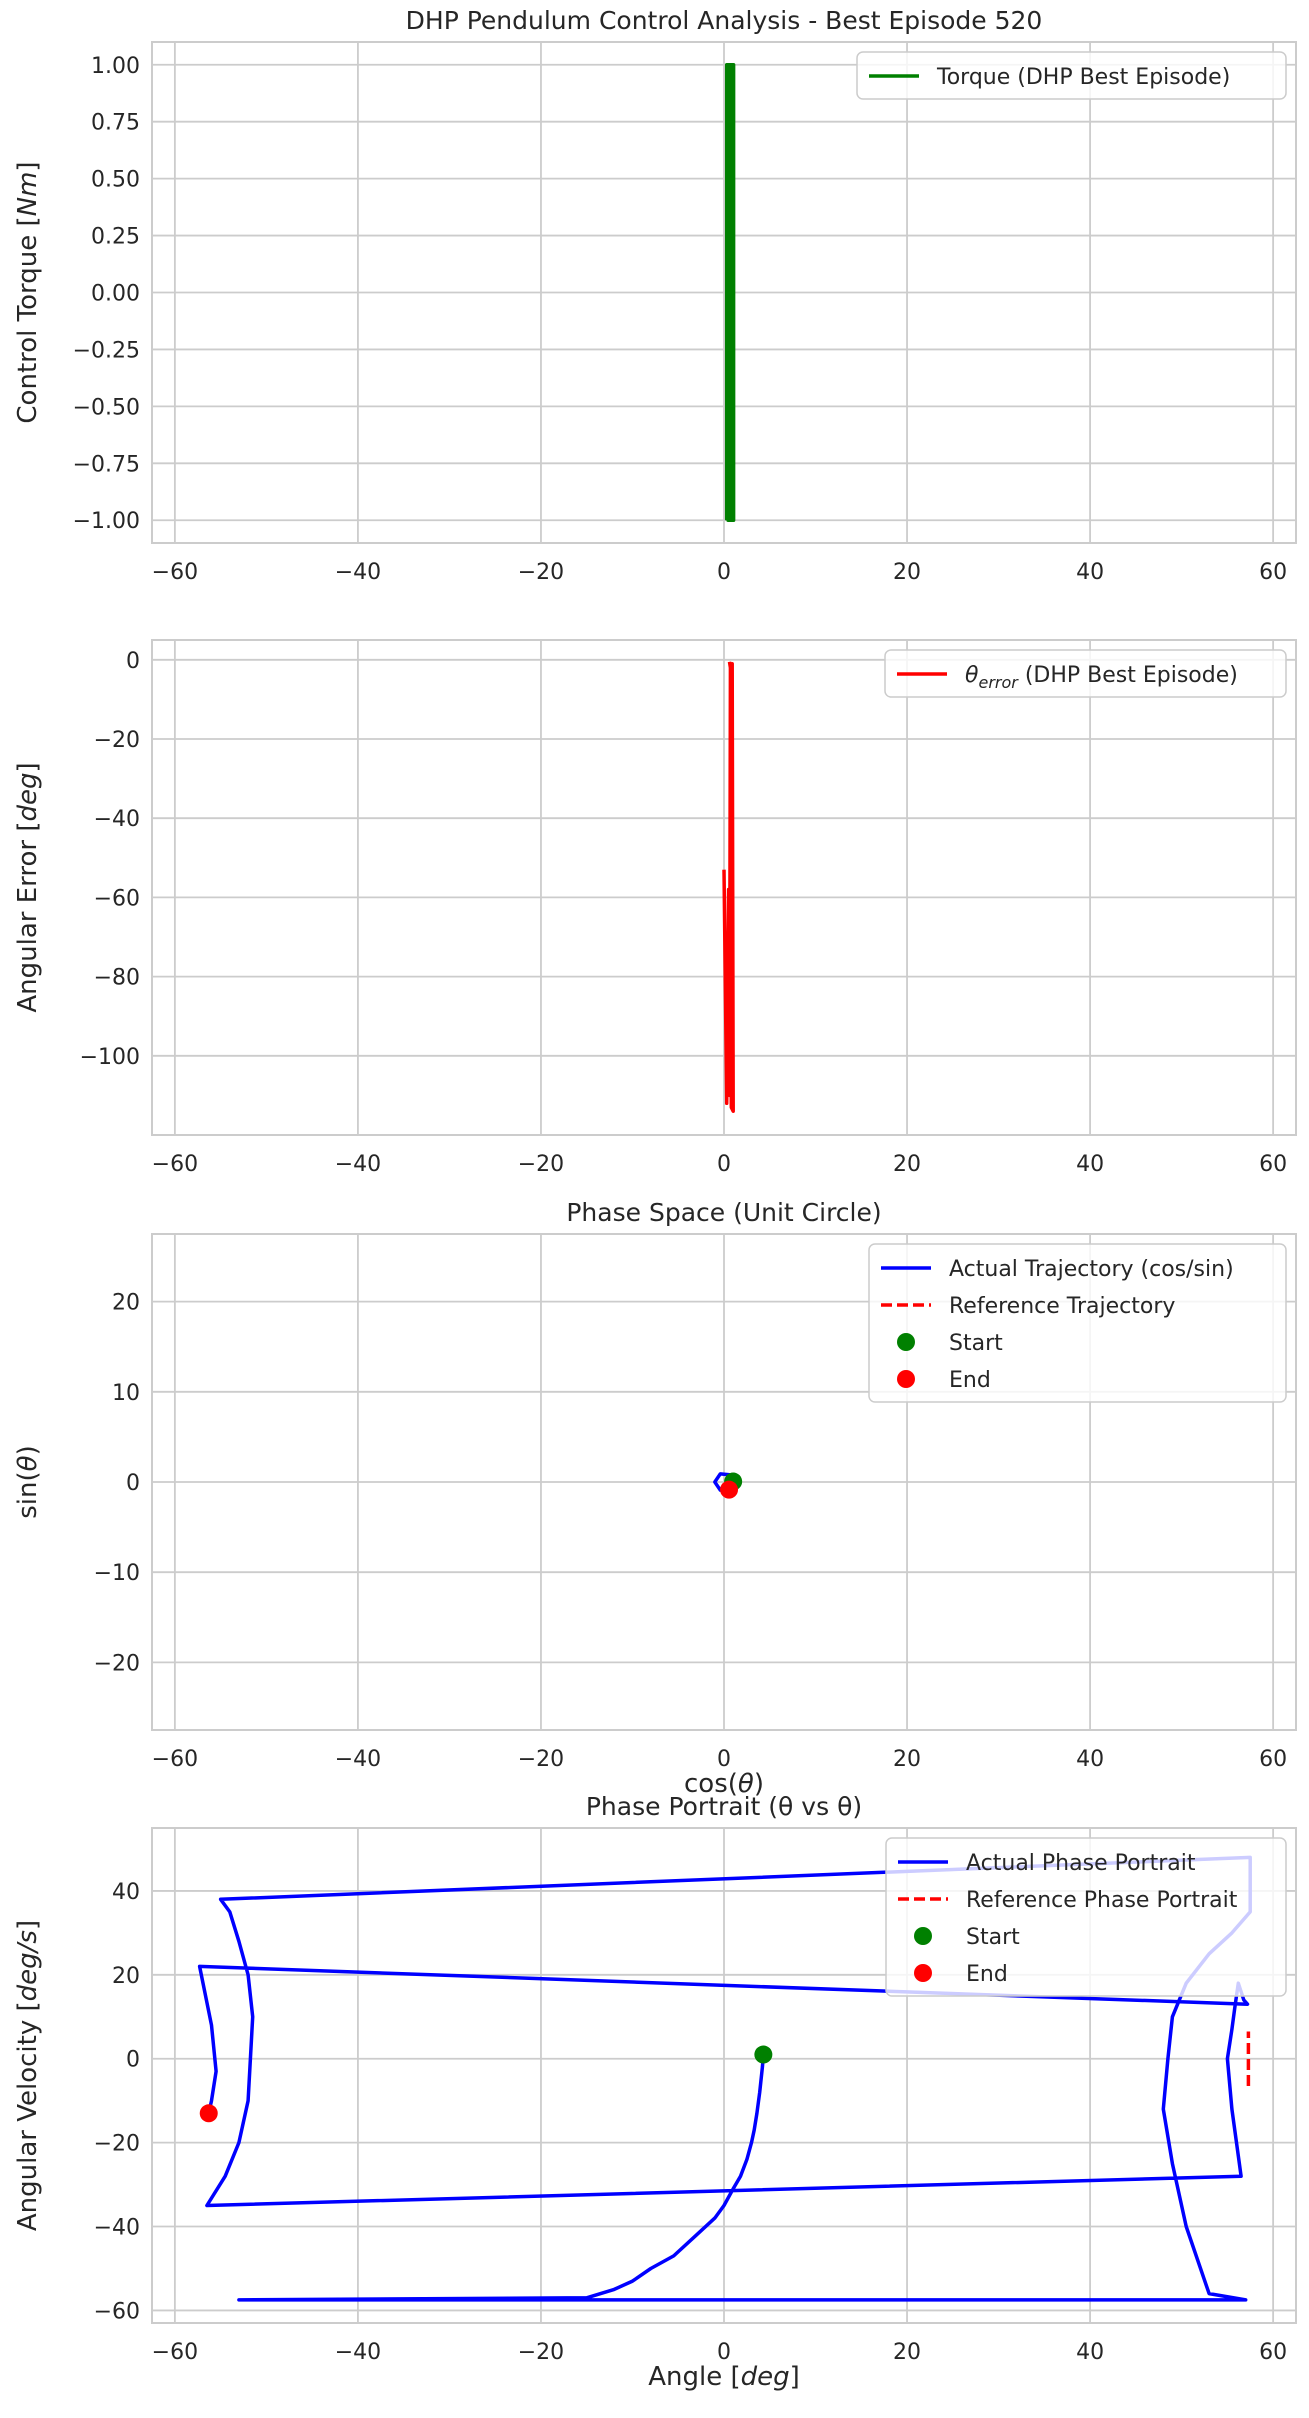  Describe the element at coordinates (763, 2054) in the screenshot. I see `marker-start` at that location.